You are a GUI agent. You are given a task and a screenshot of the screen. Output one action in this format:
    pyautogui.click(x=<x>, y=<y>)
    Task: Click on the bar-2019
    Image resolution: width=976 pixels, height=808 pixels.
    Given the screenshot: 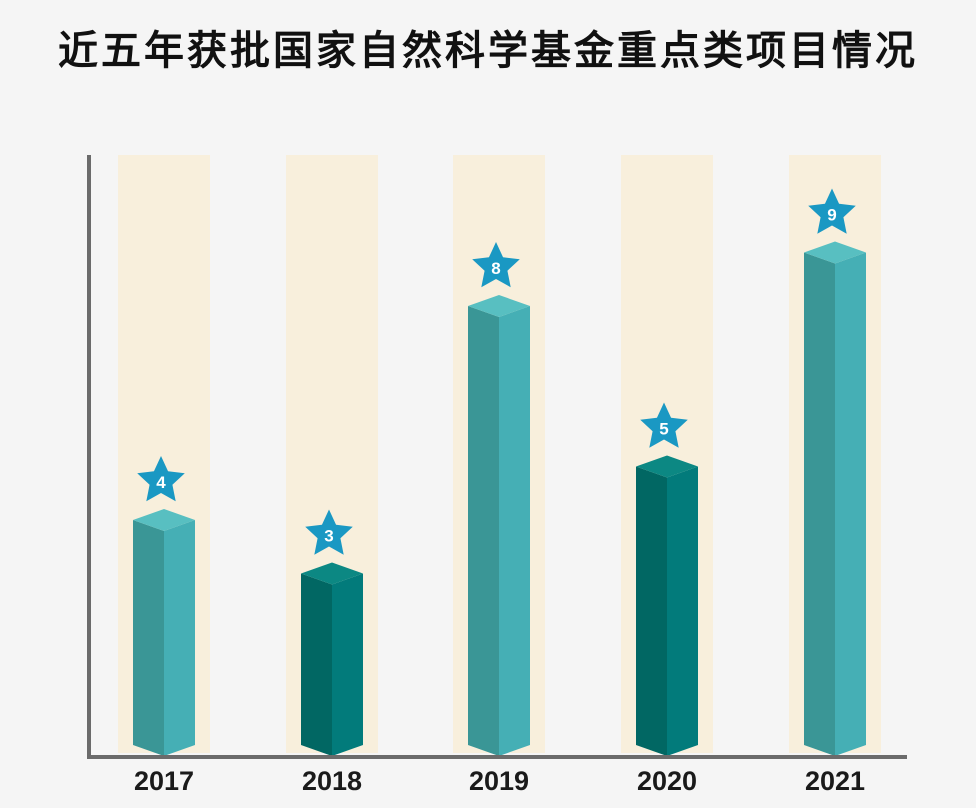 What is the action you would take?
    pyautogui.click(x=499, y=525)
    